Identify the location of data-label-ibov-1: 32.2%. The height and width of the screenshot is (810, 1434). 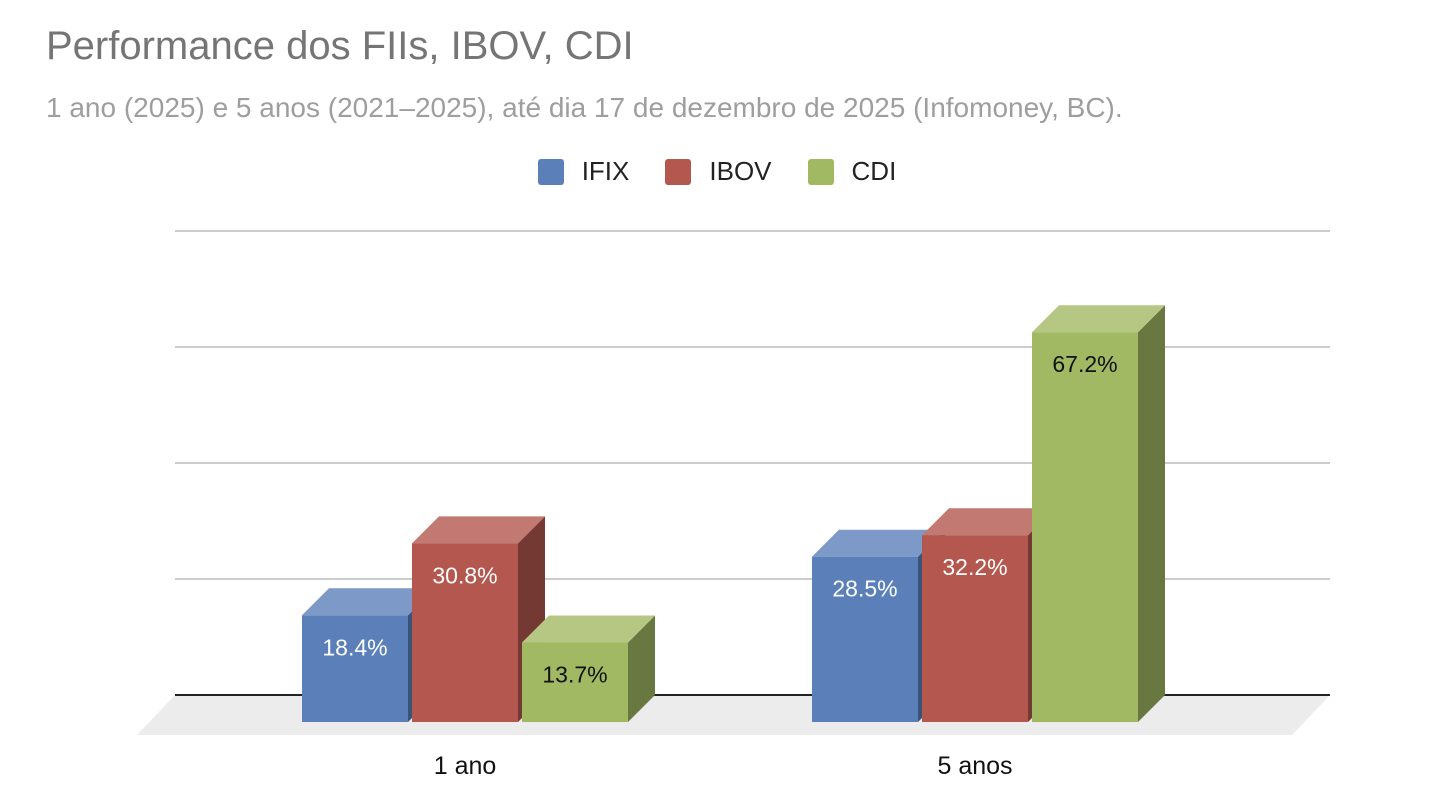
(974, 567).